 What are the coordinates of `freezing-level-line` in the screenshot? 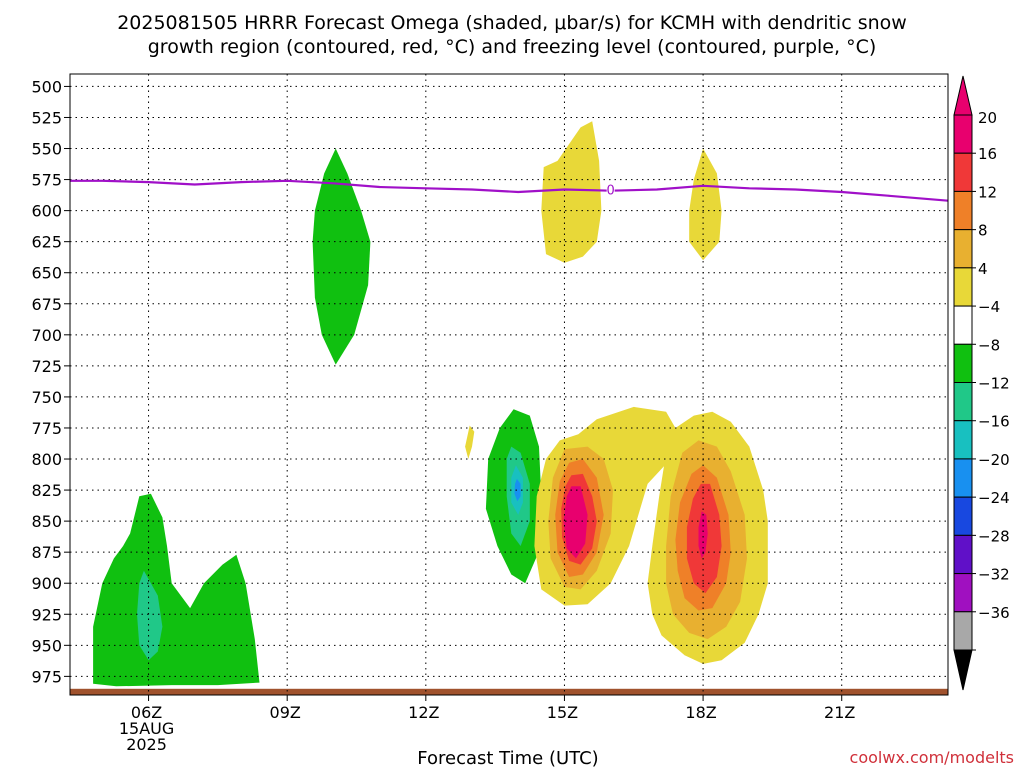 It's located at (509, 190).